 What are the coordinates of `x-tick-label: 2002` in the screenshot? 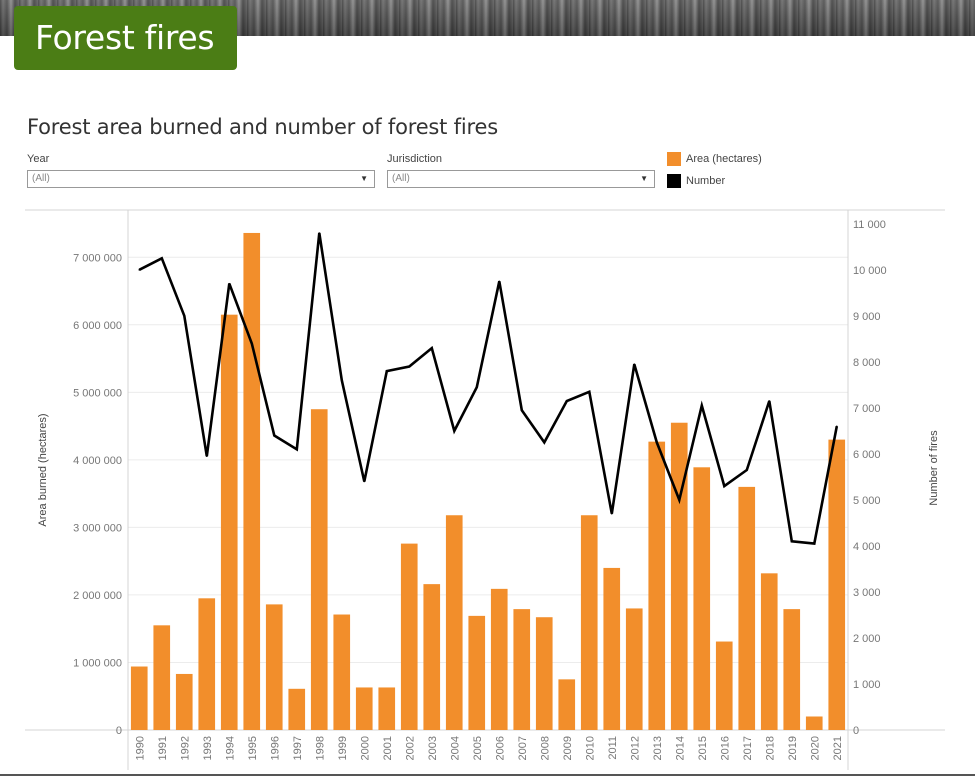 It's located at (410, 748).